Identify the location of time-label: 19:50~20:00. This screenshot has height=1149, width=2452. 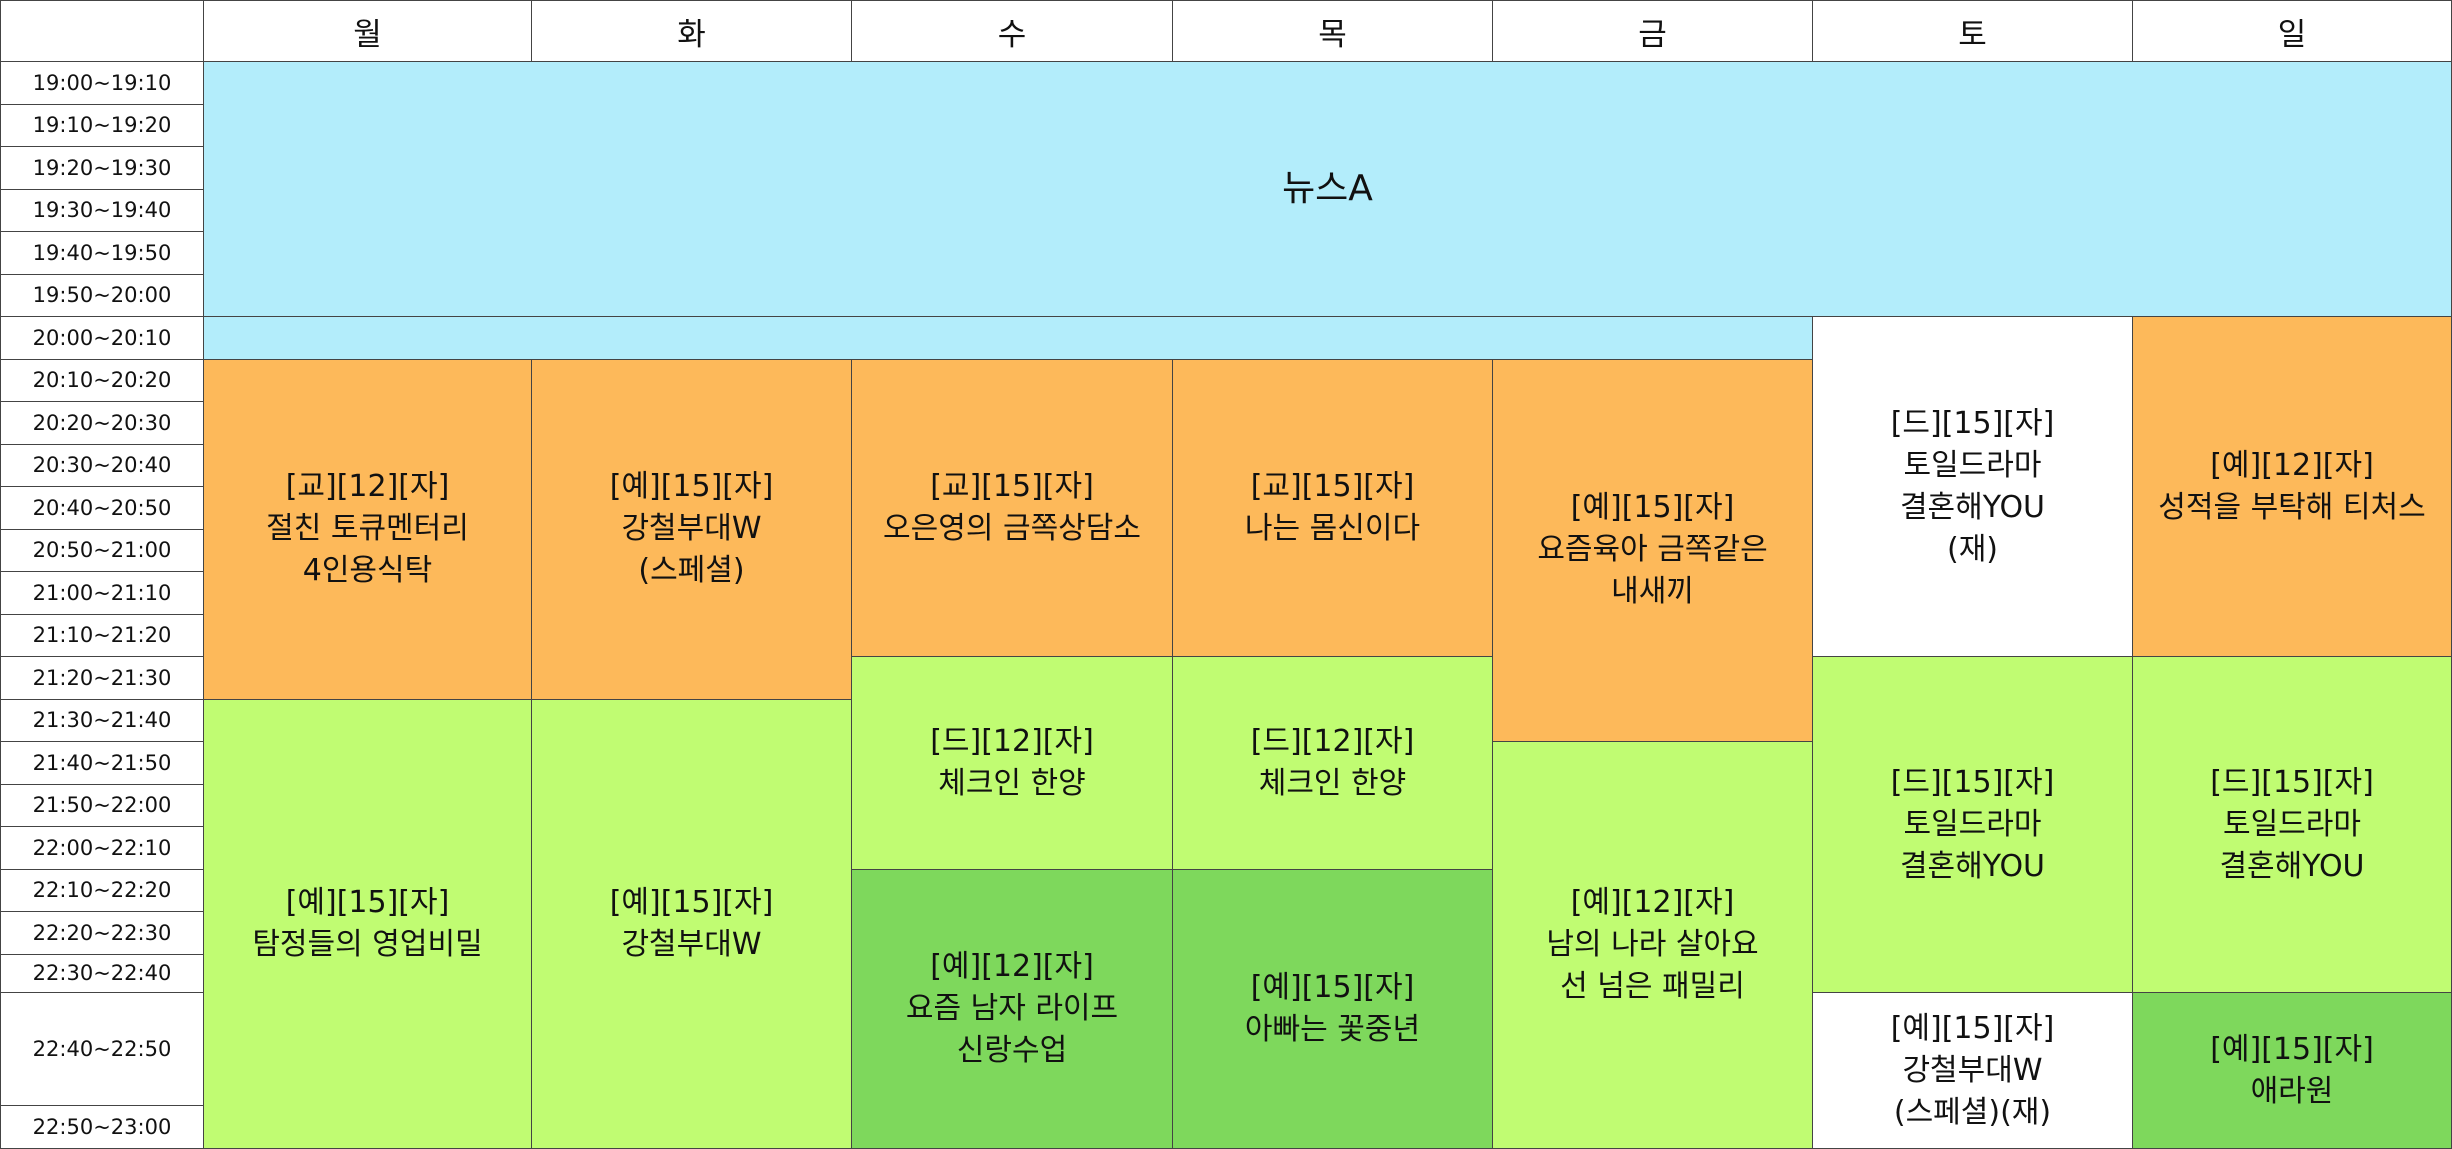
(102, 295).